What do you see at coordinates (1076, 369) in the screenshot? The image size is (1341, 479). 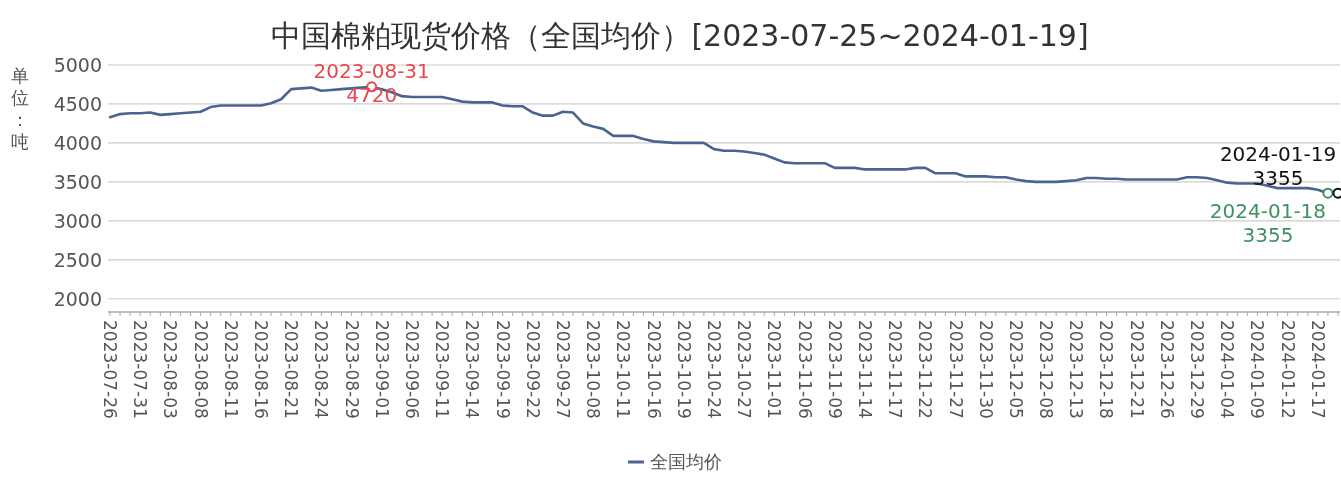 I see `x-tick-label: 2023-12-13` at bounding box center [1076, 369].